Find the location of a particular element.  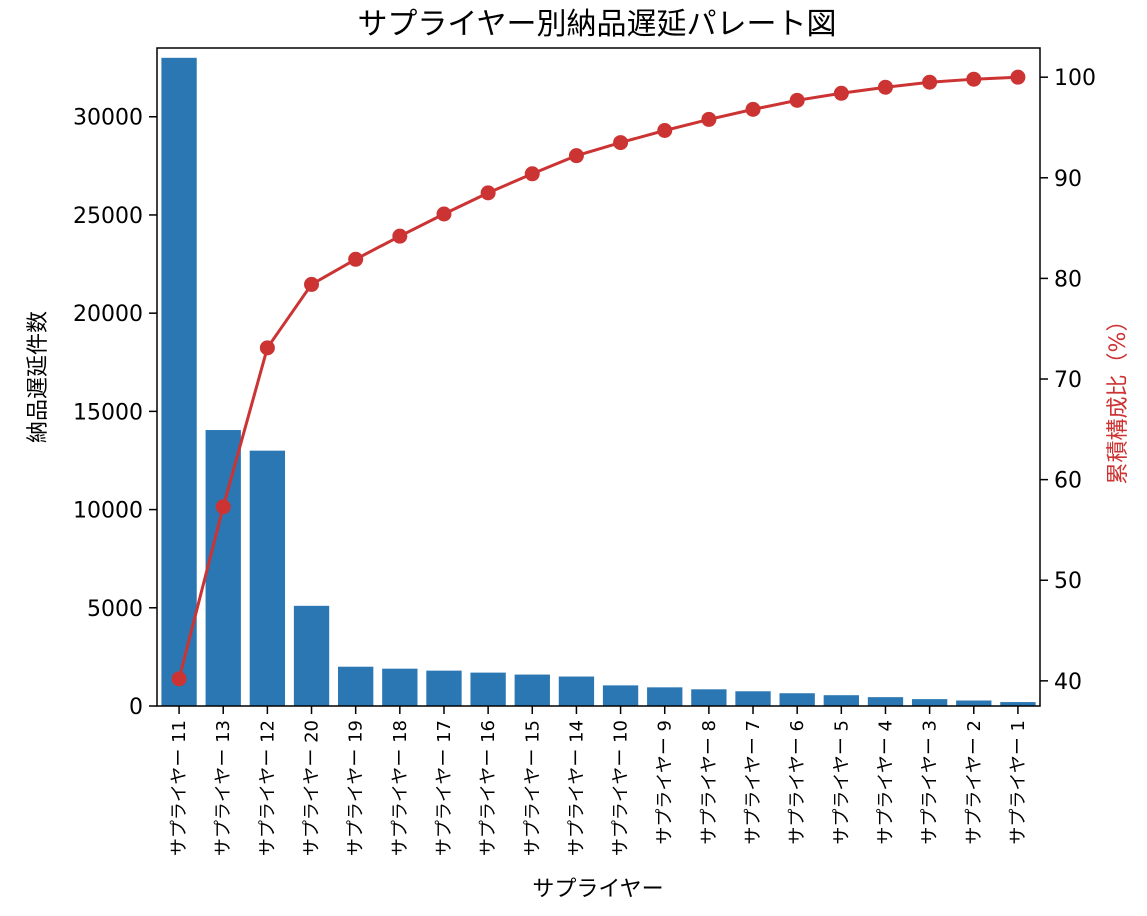

x-tick-label: サプライヤー 9 is located at coordinates (665, 782).